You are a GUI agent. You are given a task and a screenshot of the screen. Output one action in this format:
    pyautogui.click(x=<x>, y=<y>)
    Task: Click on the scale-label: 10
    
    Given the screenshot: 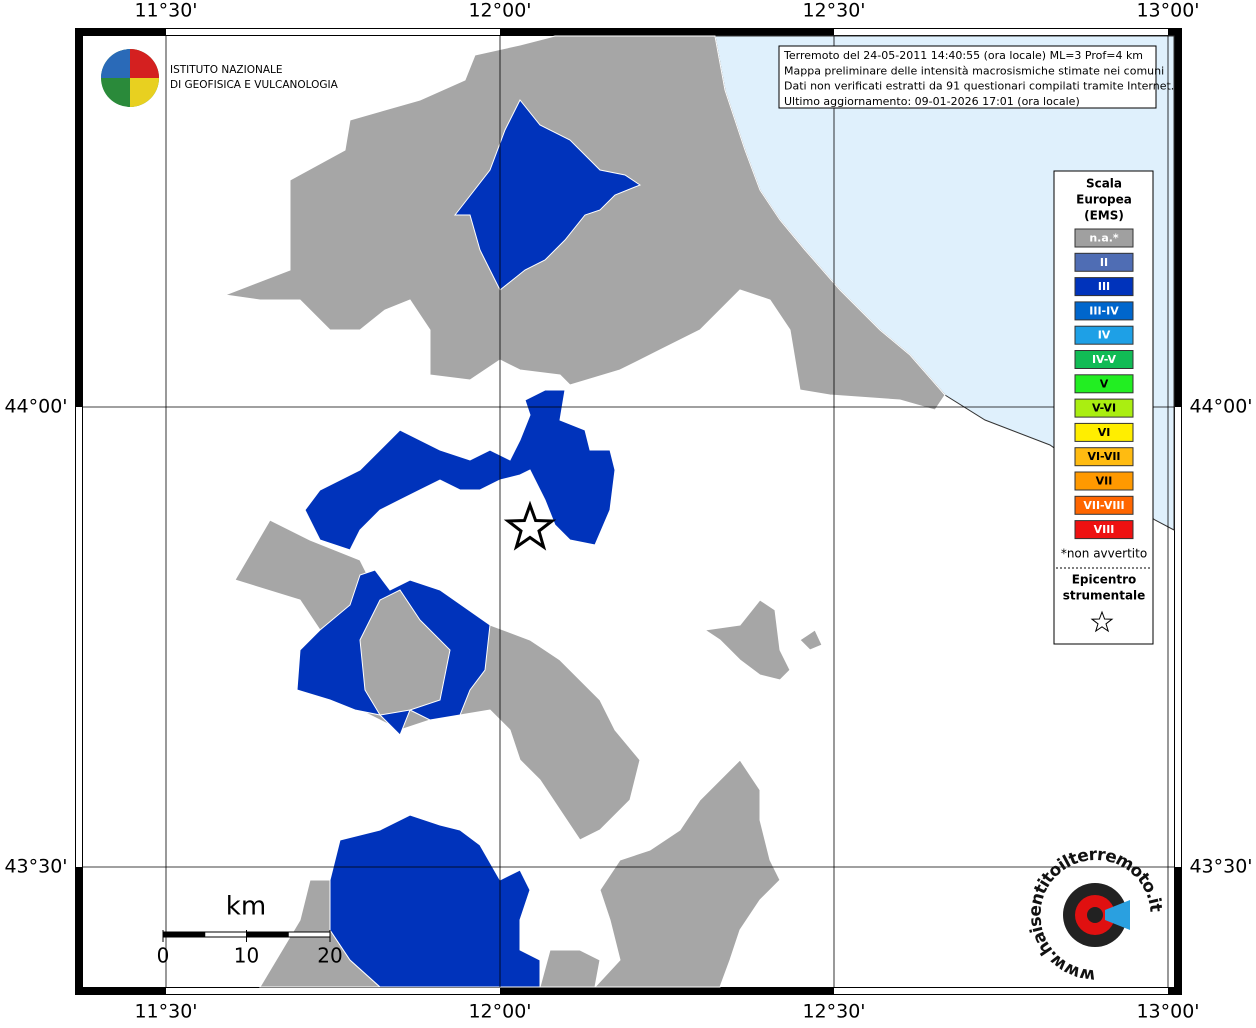 What is the action you would take?
    pyautogui.click(x=246, y=956)
    